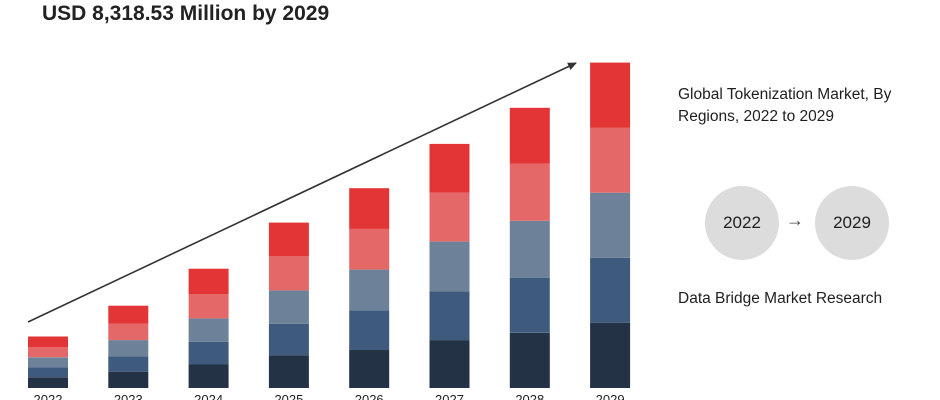 The height and width of the screenshot is (400, 940). What do you see at coordinates (369, 396) in the screenshot?
I see `x-tick-label: 2026` at bounding box center [369, 396].